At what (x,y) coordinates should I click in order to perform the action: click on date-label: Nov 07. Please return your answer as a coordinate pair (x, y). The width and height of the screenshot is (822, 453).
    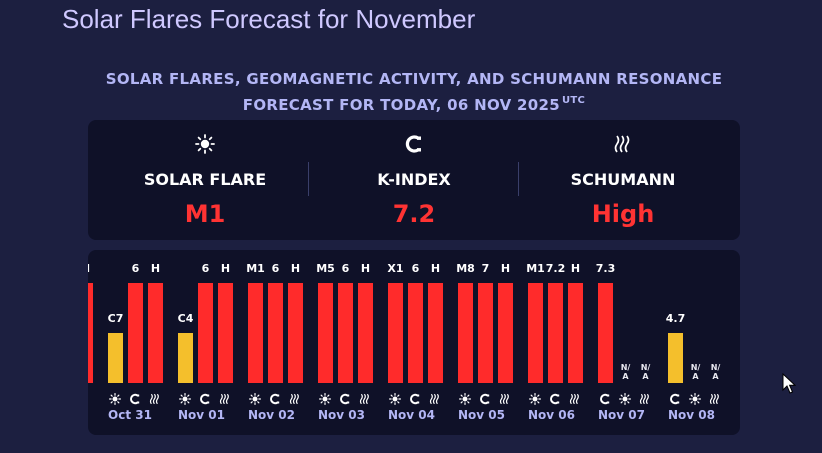
    Looking at the image, I should click on (621, 415).